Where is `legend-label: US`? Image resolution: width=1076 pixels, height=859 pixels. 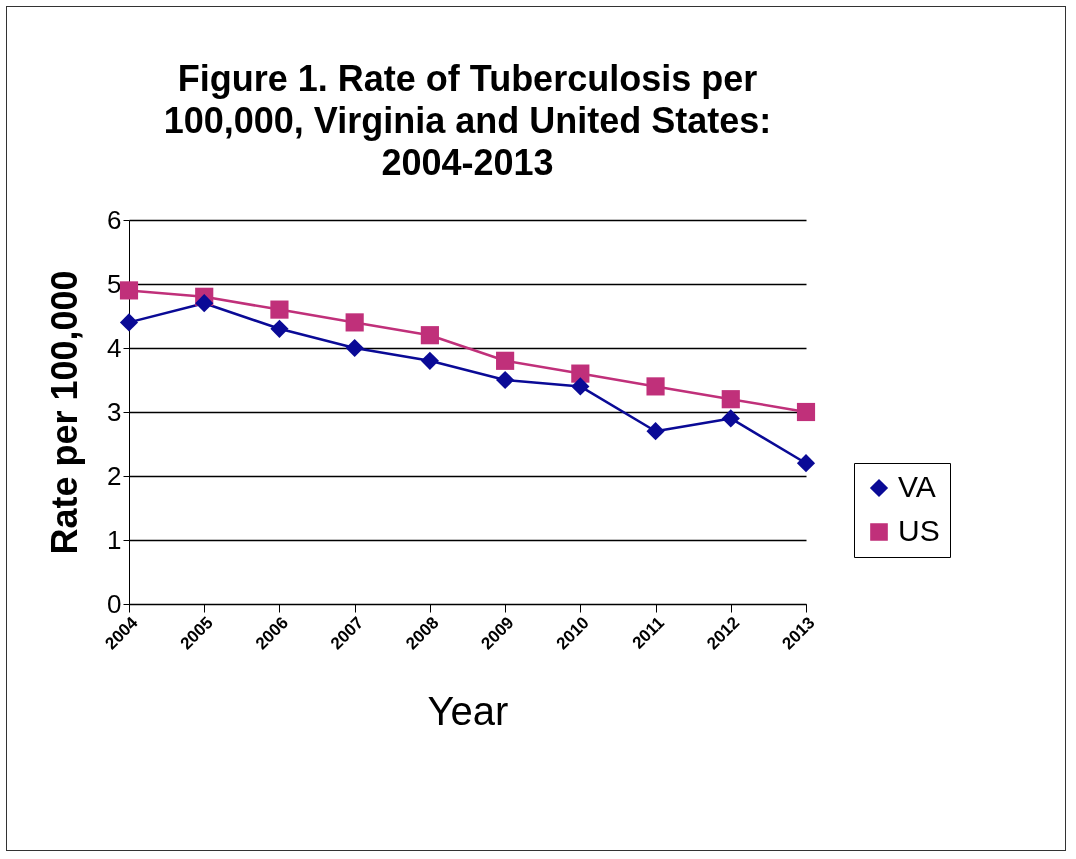
legend-label: US is located at coordinates (919, 530).